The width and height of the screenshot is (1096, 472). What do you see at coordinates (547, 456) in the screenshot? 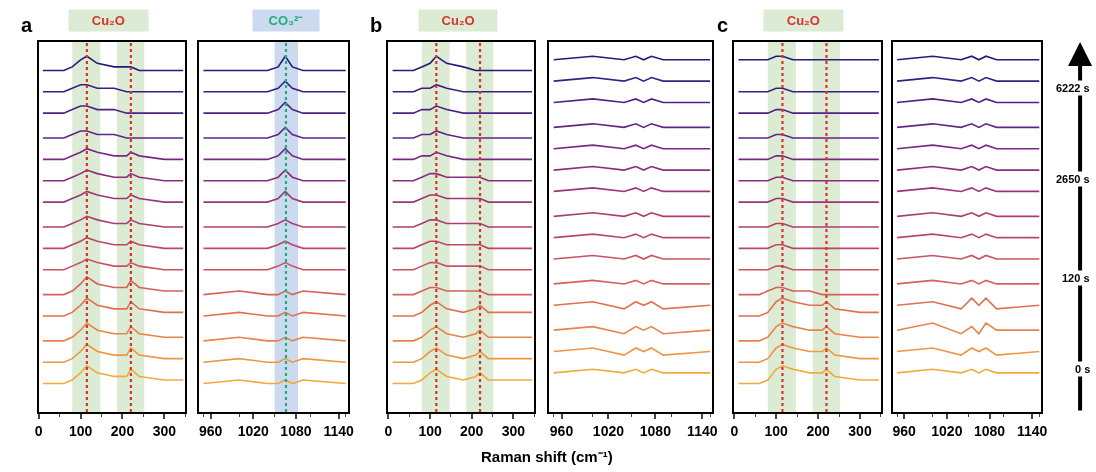
I see `x-axis-title: Raman shift (cm⁻¹)` at bounding box center [547, 456].